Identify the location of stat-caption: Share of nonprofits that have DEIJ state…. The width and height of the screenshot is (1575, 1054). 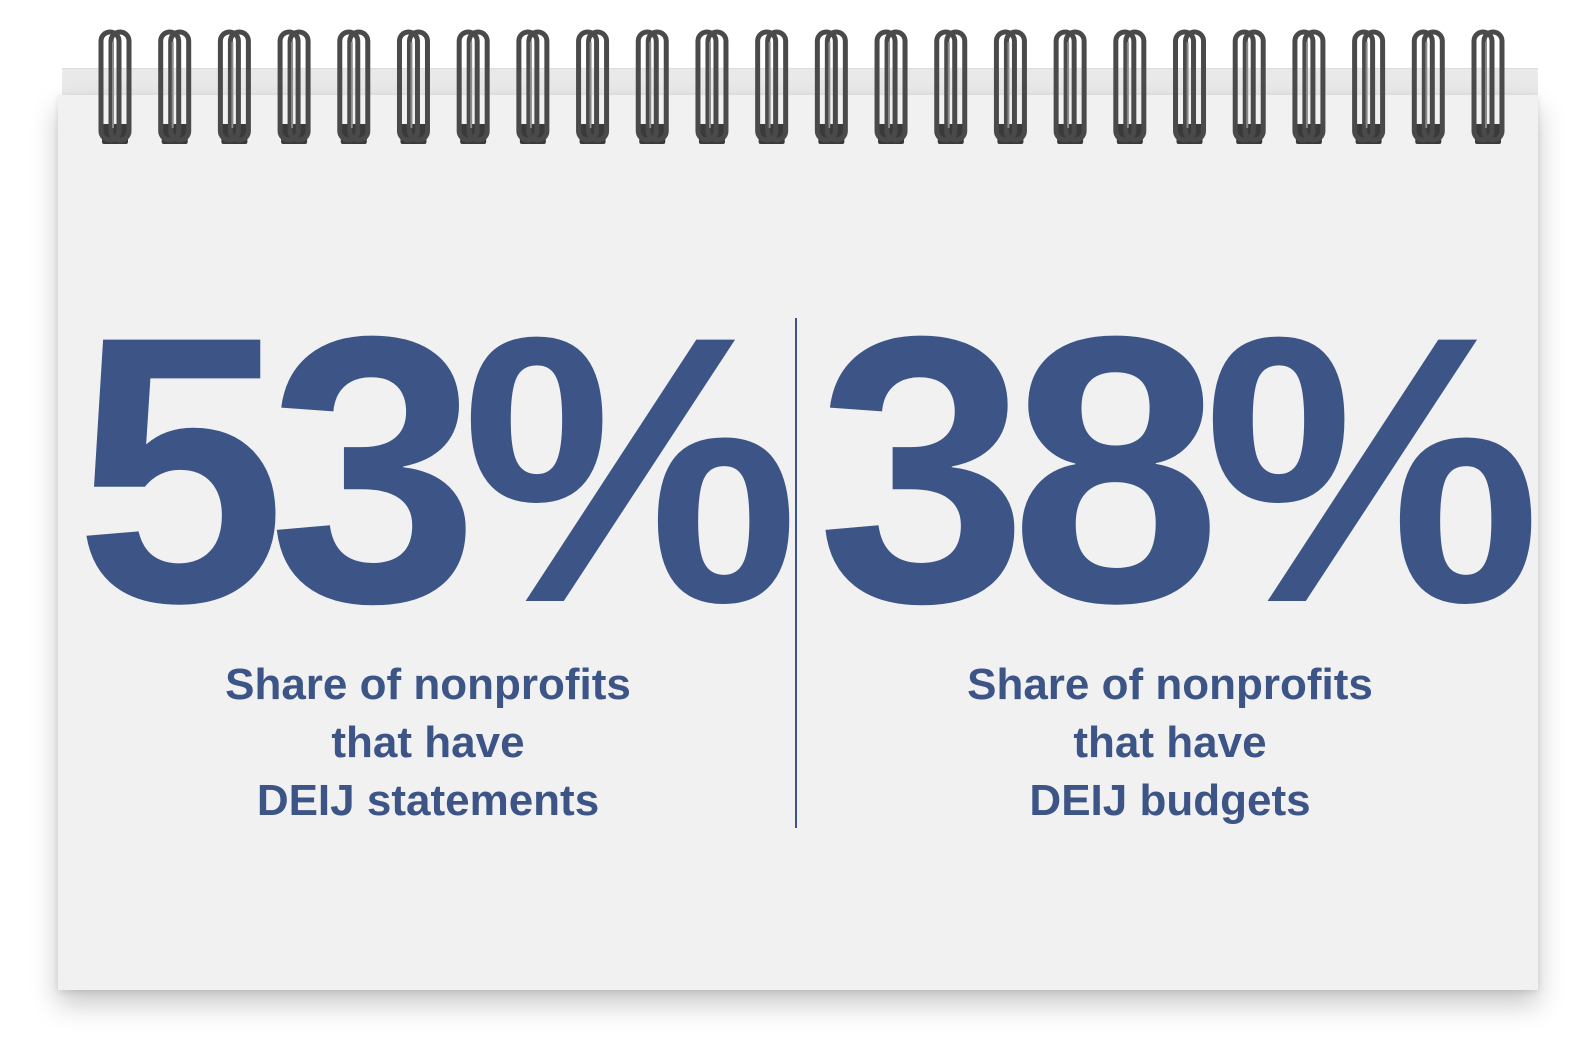
(428, 743).